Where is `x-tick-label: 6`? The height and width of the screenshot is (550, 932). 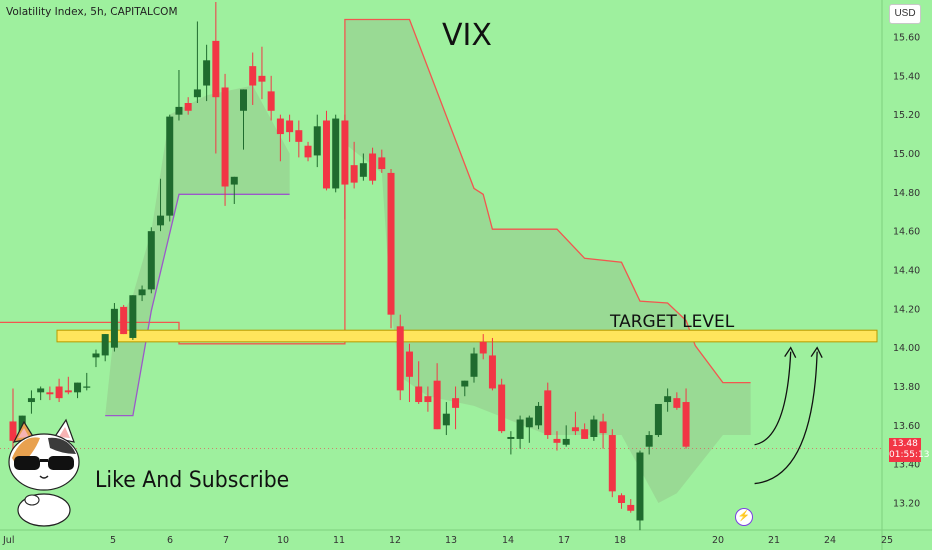
x-tick-label: 6 is located at coordinates (170, 540).